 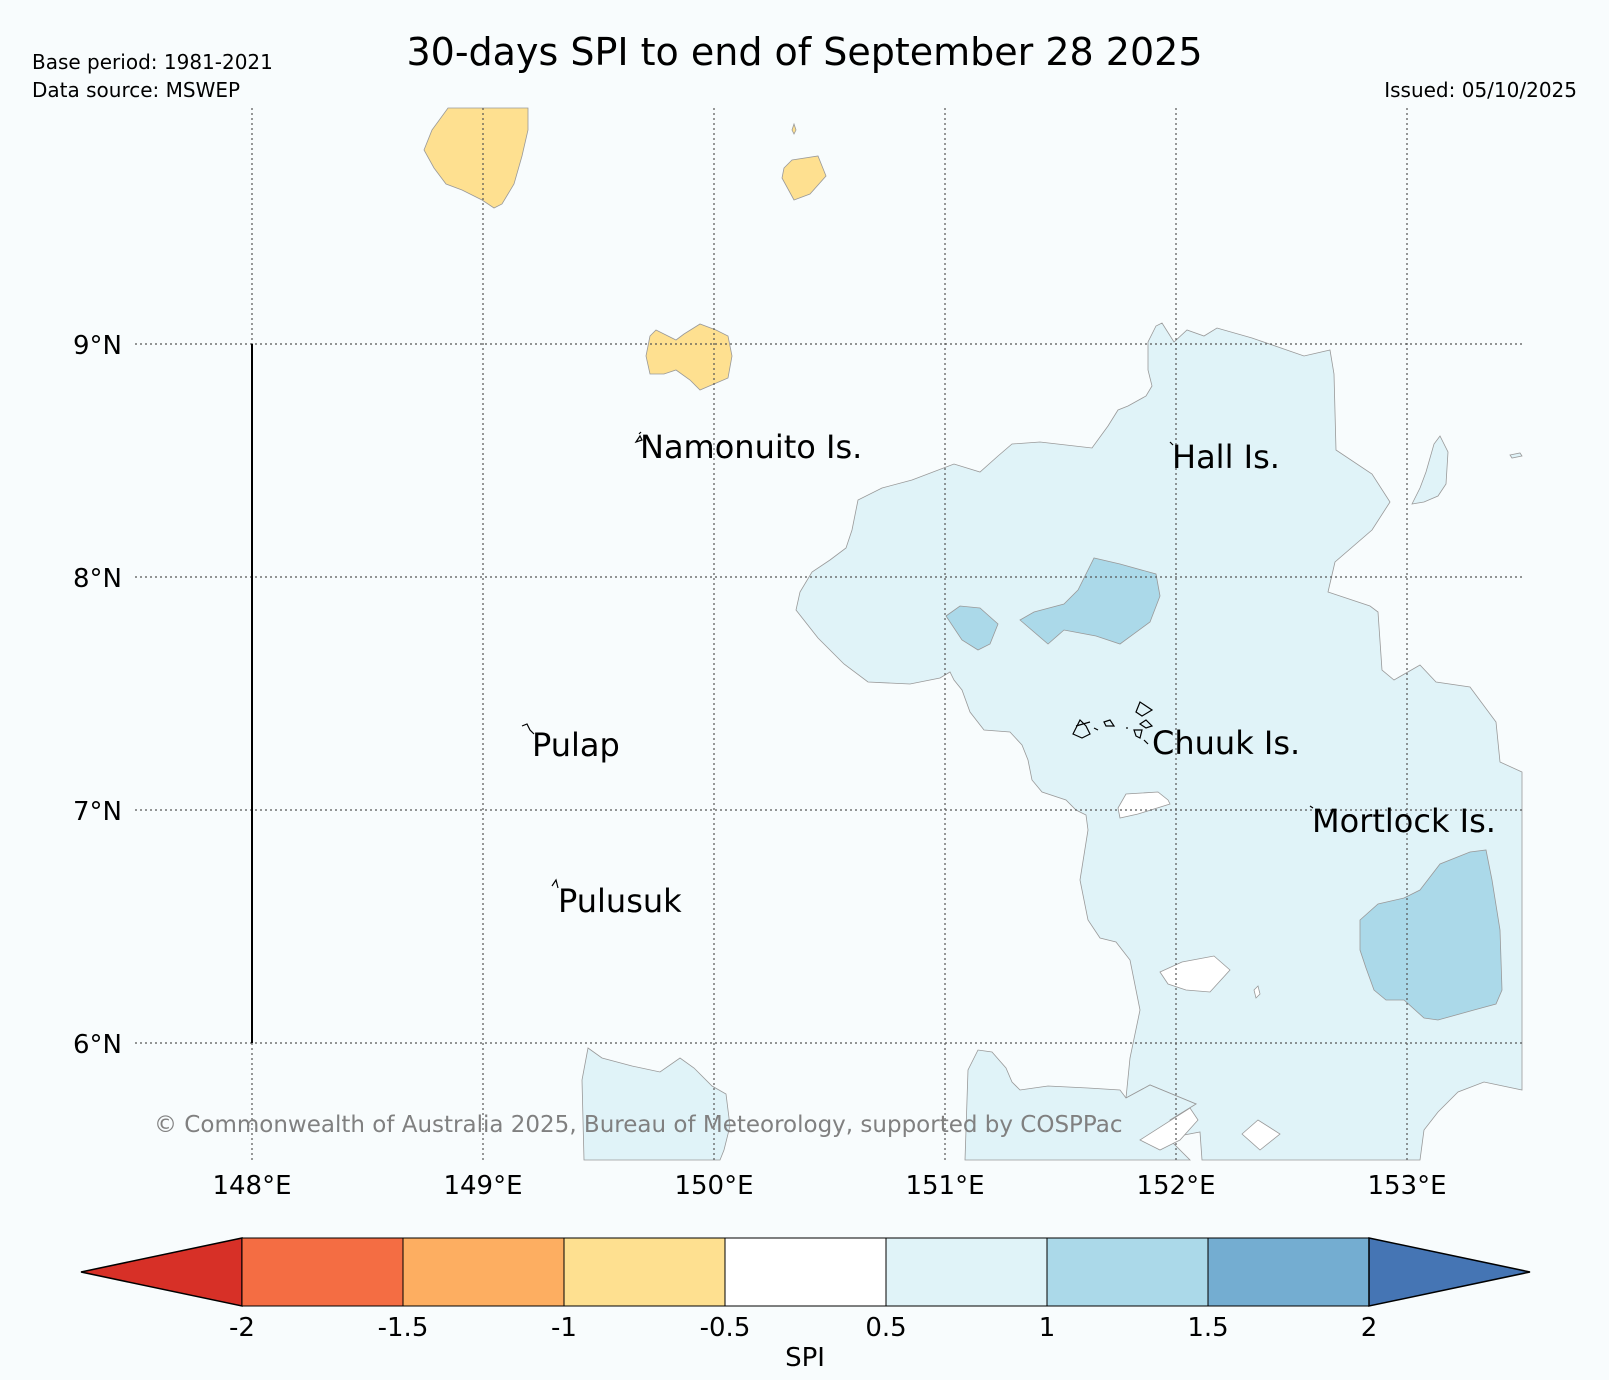 What do you see at coordinates (638, 437) in the screenshot?
I see `island-namonuito` at bounding box center [638, 437].